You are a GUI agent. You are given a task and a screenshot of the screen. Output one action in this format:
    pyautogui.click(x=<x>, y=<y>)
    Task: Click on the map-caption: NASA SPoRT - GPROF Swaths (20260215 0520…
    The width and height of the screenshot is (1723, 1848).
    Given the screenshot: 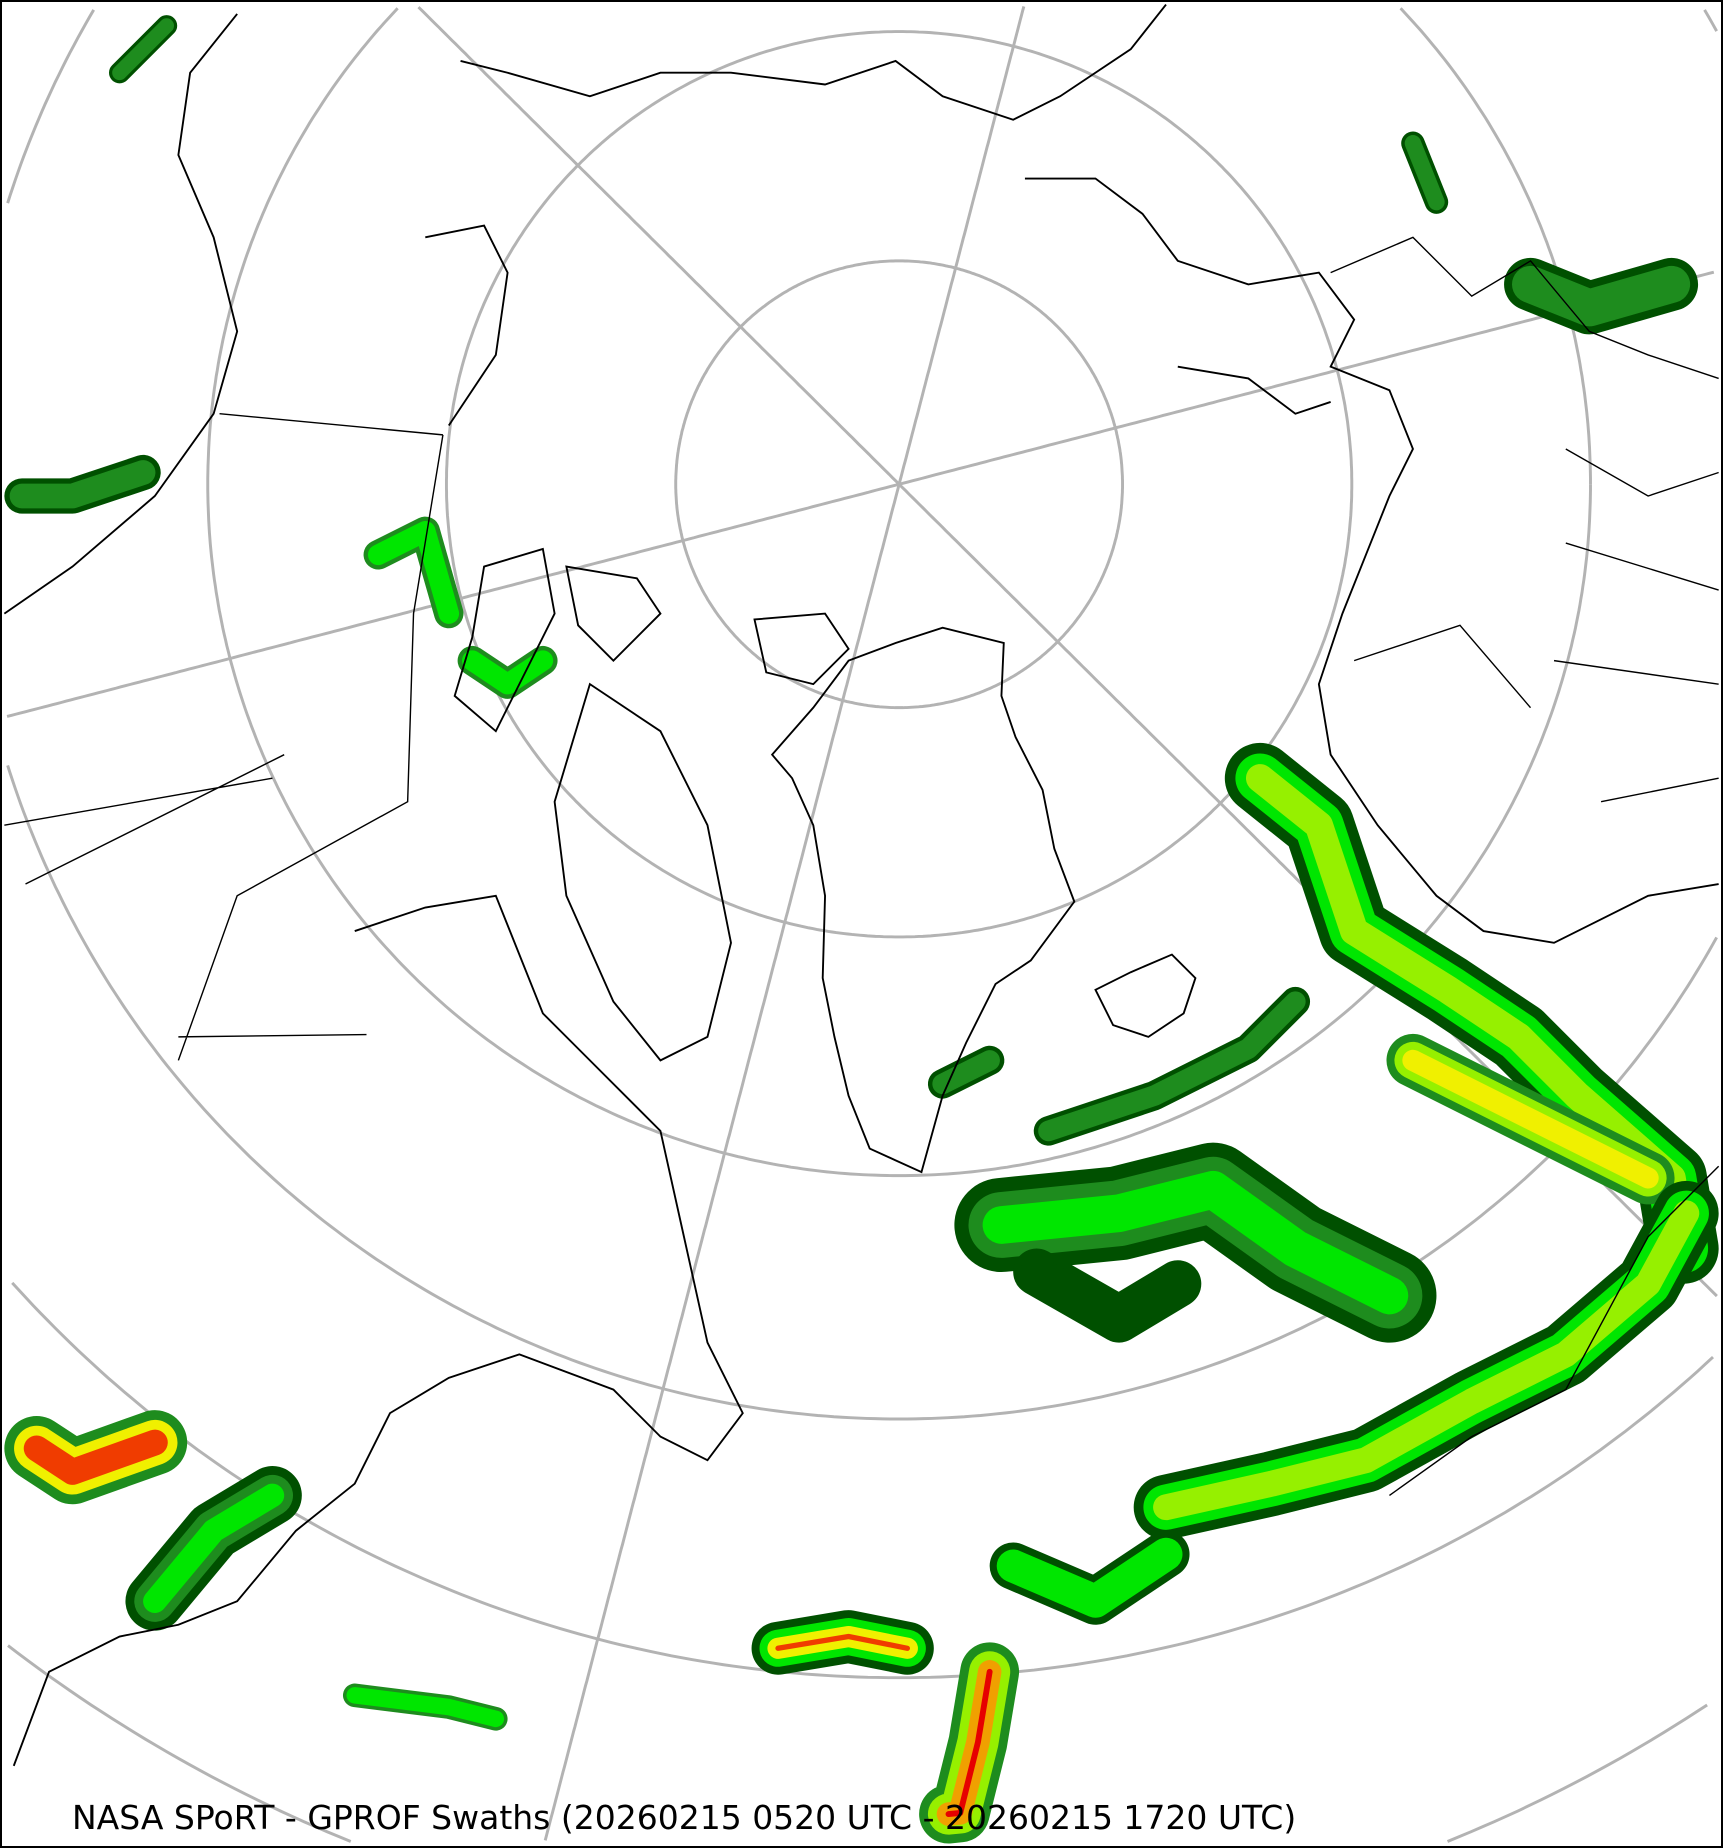 What is the action you would take?
    pyautogui.click(x=684, y=1817)
    